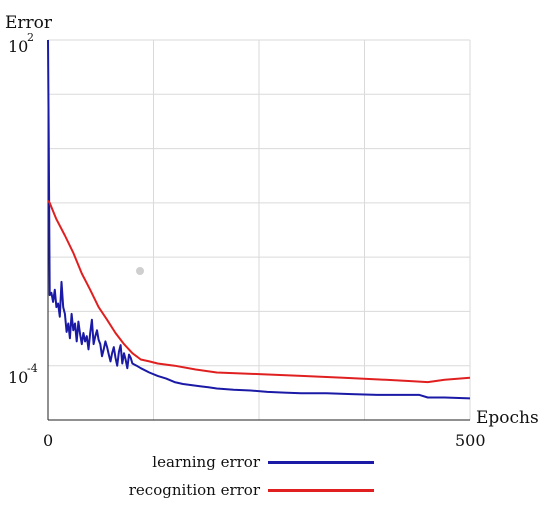 The image size is (550, 514). Describe the element at coordinates (321, 462) in the screenshot. I see `legend-swatch-learning-error` at that location.